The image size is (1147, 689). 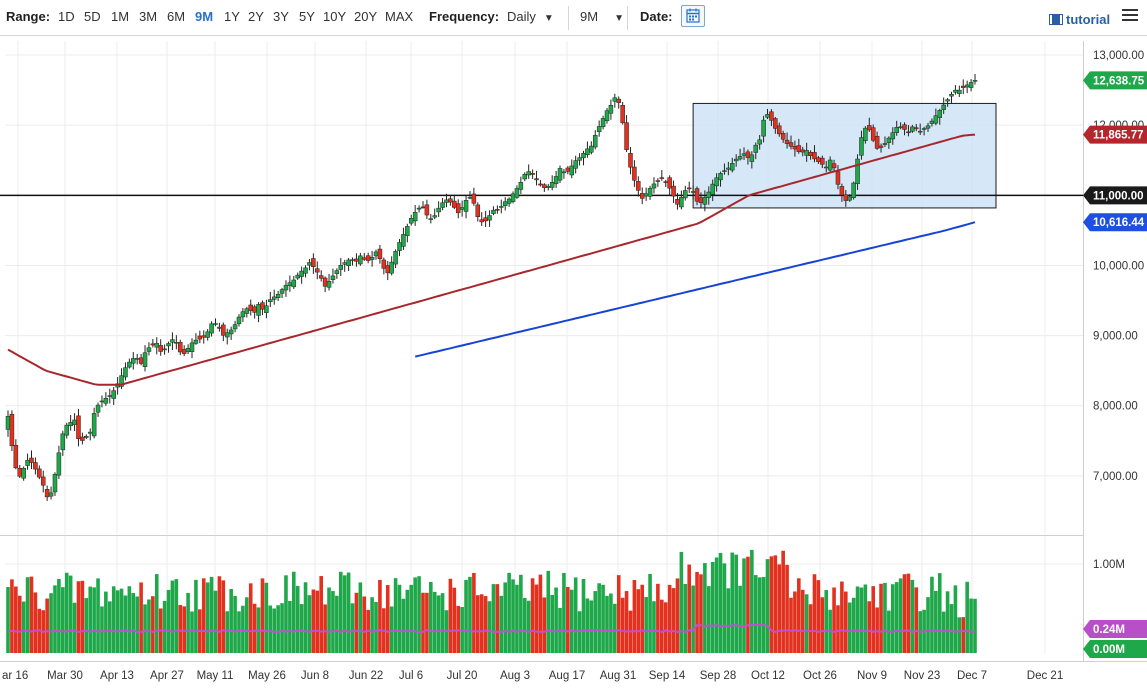 I want to click on range-button-5y: 5Y, so click(x=307, y=16).